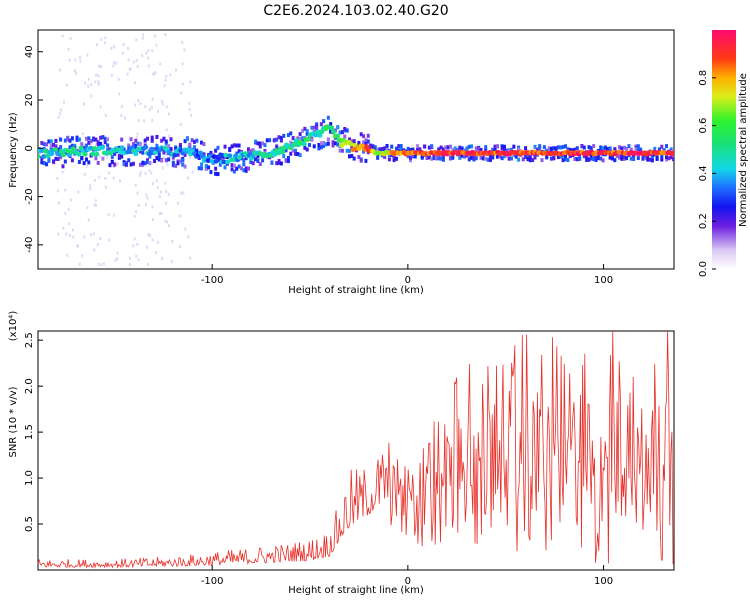 The width and height of the screenshot is (750, 600). I want to click on bottom-y-axis-label: SNR (10 * v/v), so click(13, 421).